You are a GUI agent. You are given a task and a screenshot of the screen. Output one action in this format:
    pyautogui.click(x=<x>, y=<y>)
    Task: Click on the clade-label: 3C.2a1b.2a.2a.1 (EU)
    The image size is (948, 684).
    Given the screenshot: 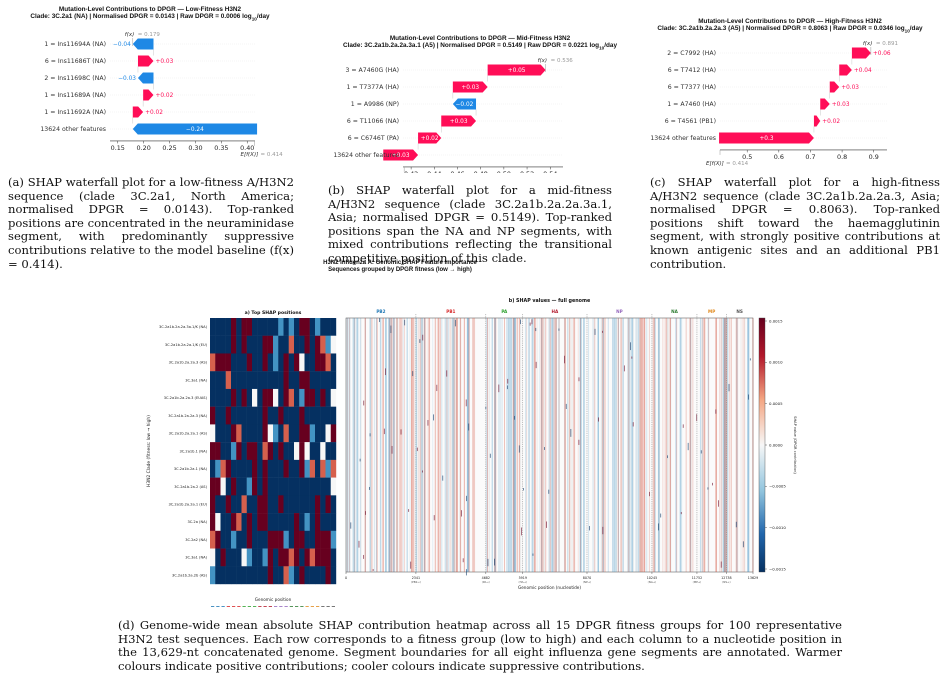 What is the action you would take?
    pyautogui.click(x=187, y=505)
    